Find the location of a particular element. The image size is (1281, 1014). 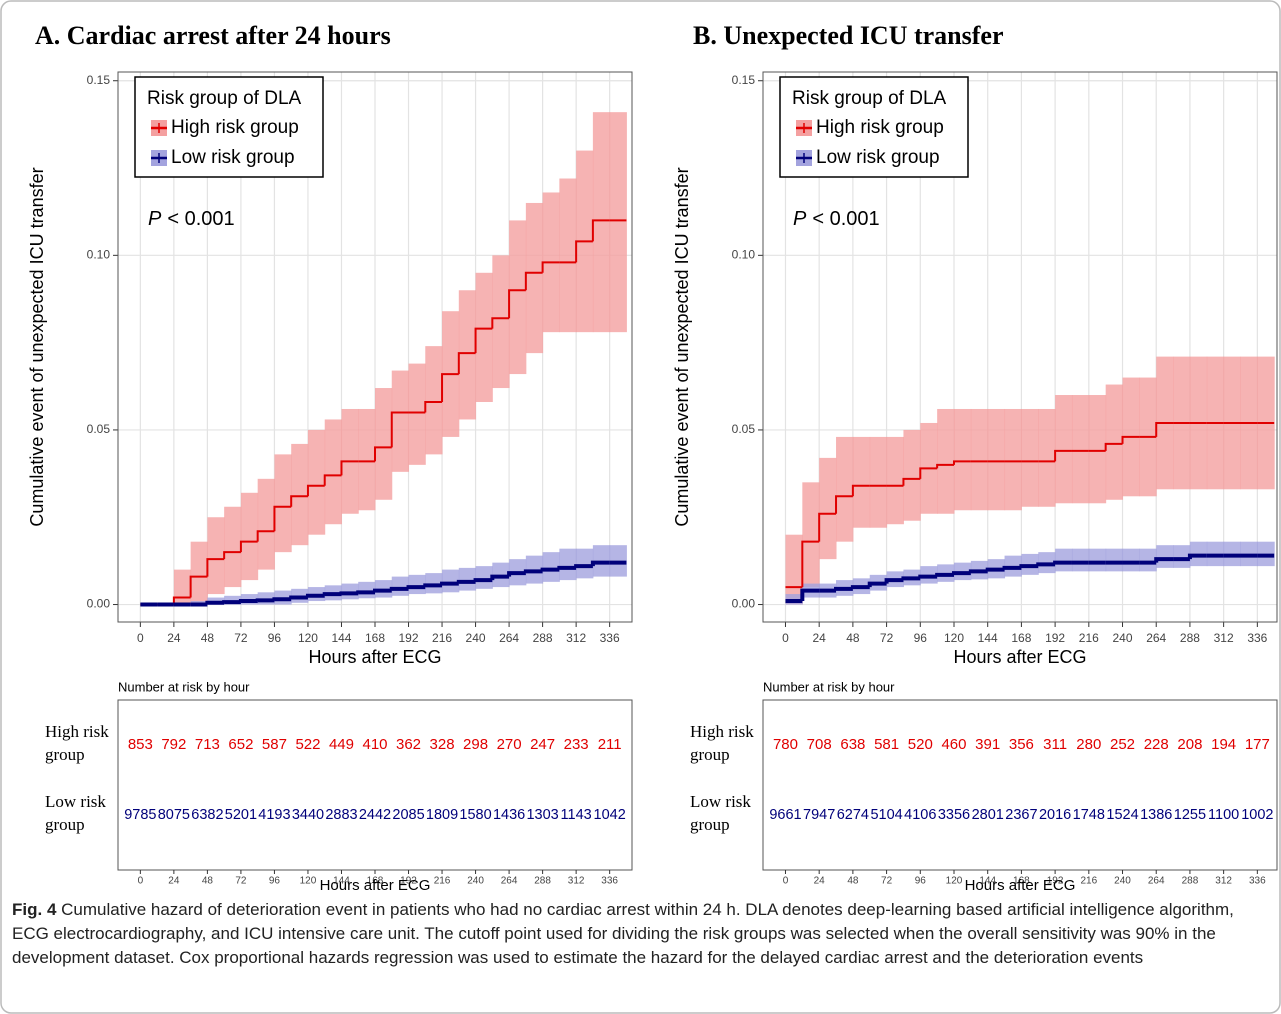

risk-x-tick-label: 336 is located at coordinates (609, 881).